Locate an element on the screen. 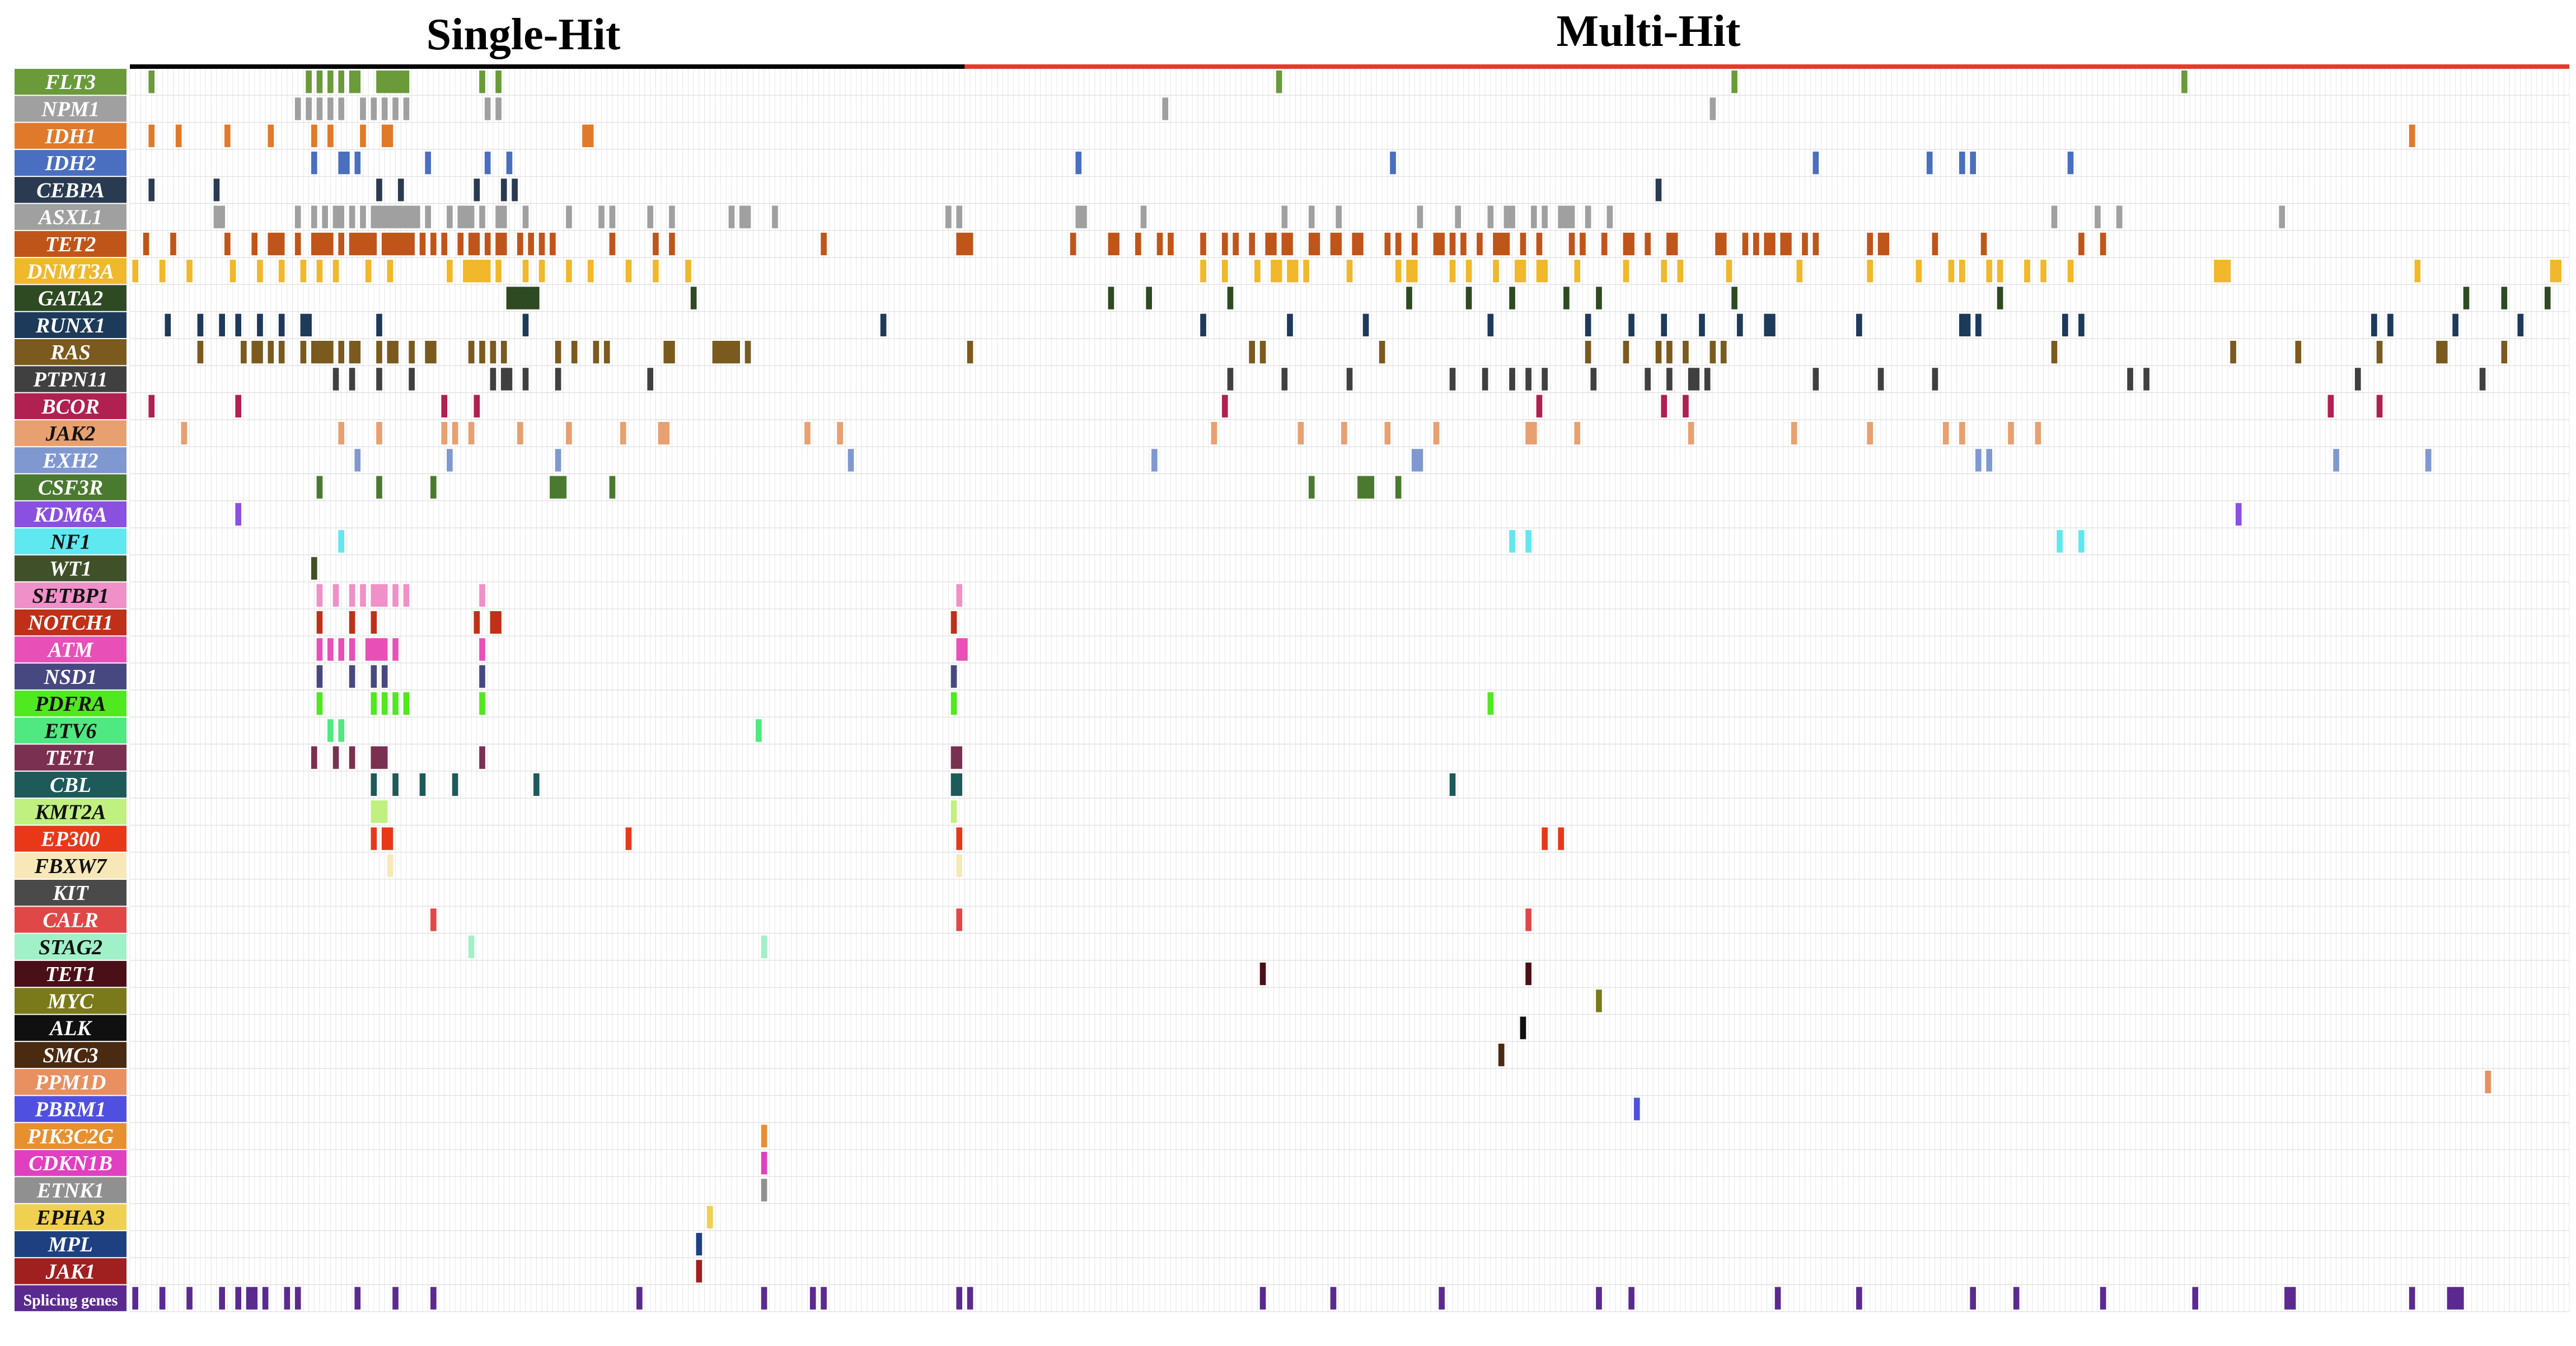 The width and height of the screenshot is (2576, 1346). gene-label: Splicing genes is located at coordinates (71, 1301).